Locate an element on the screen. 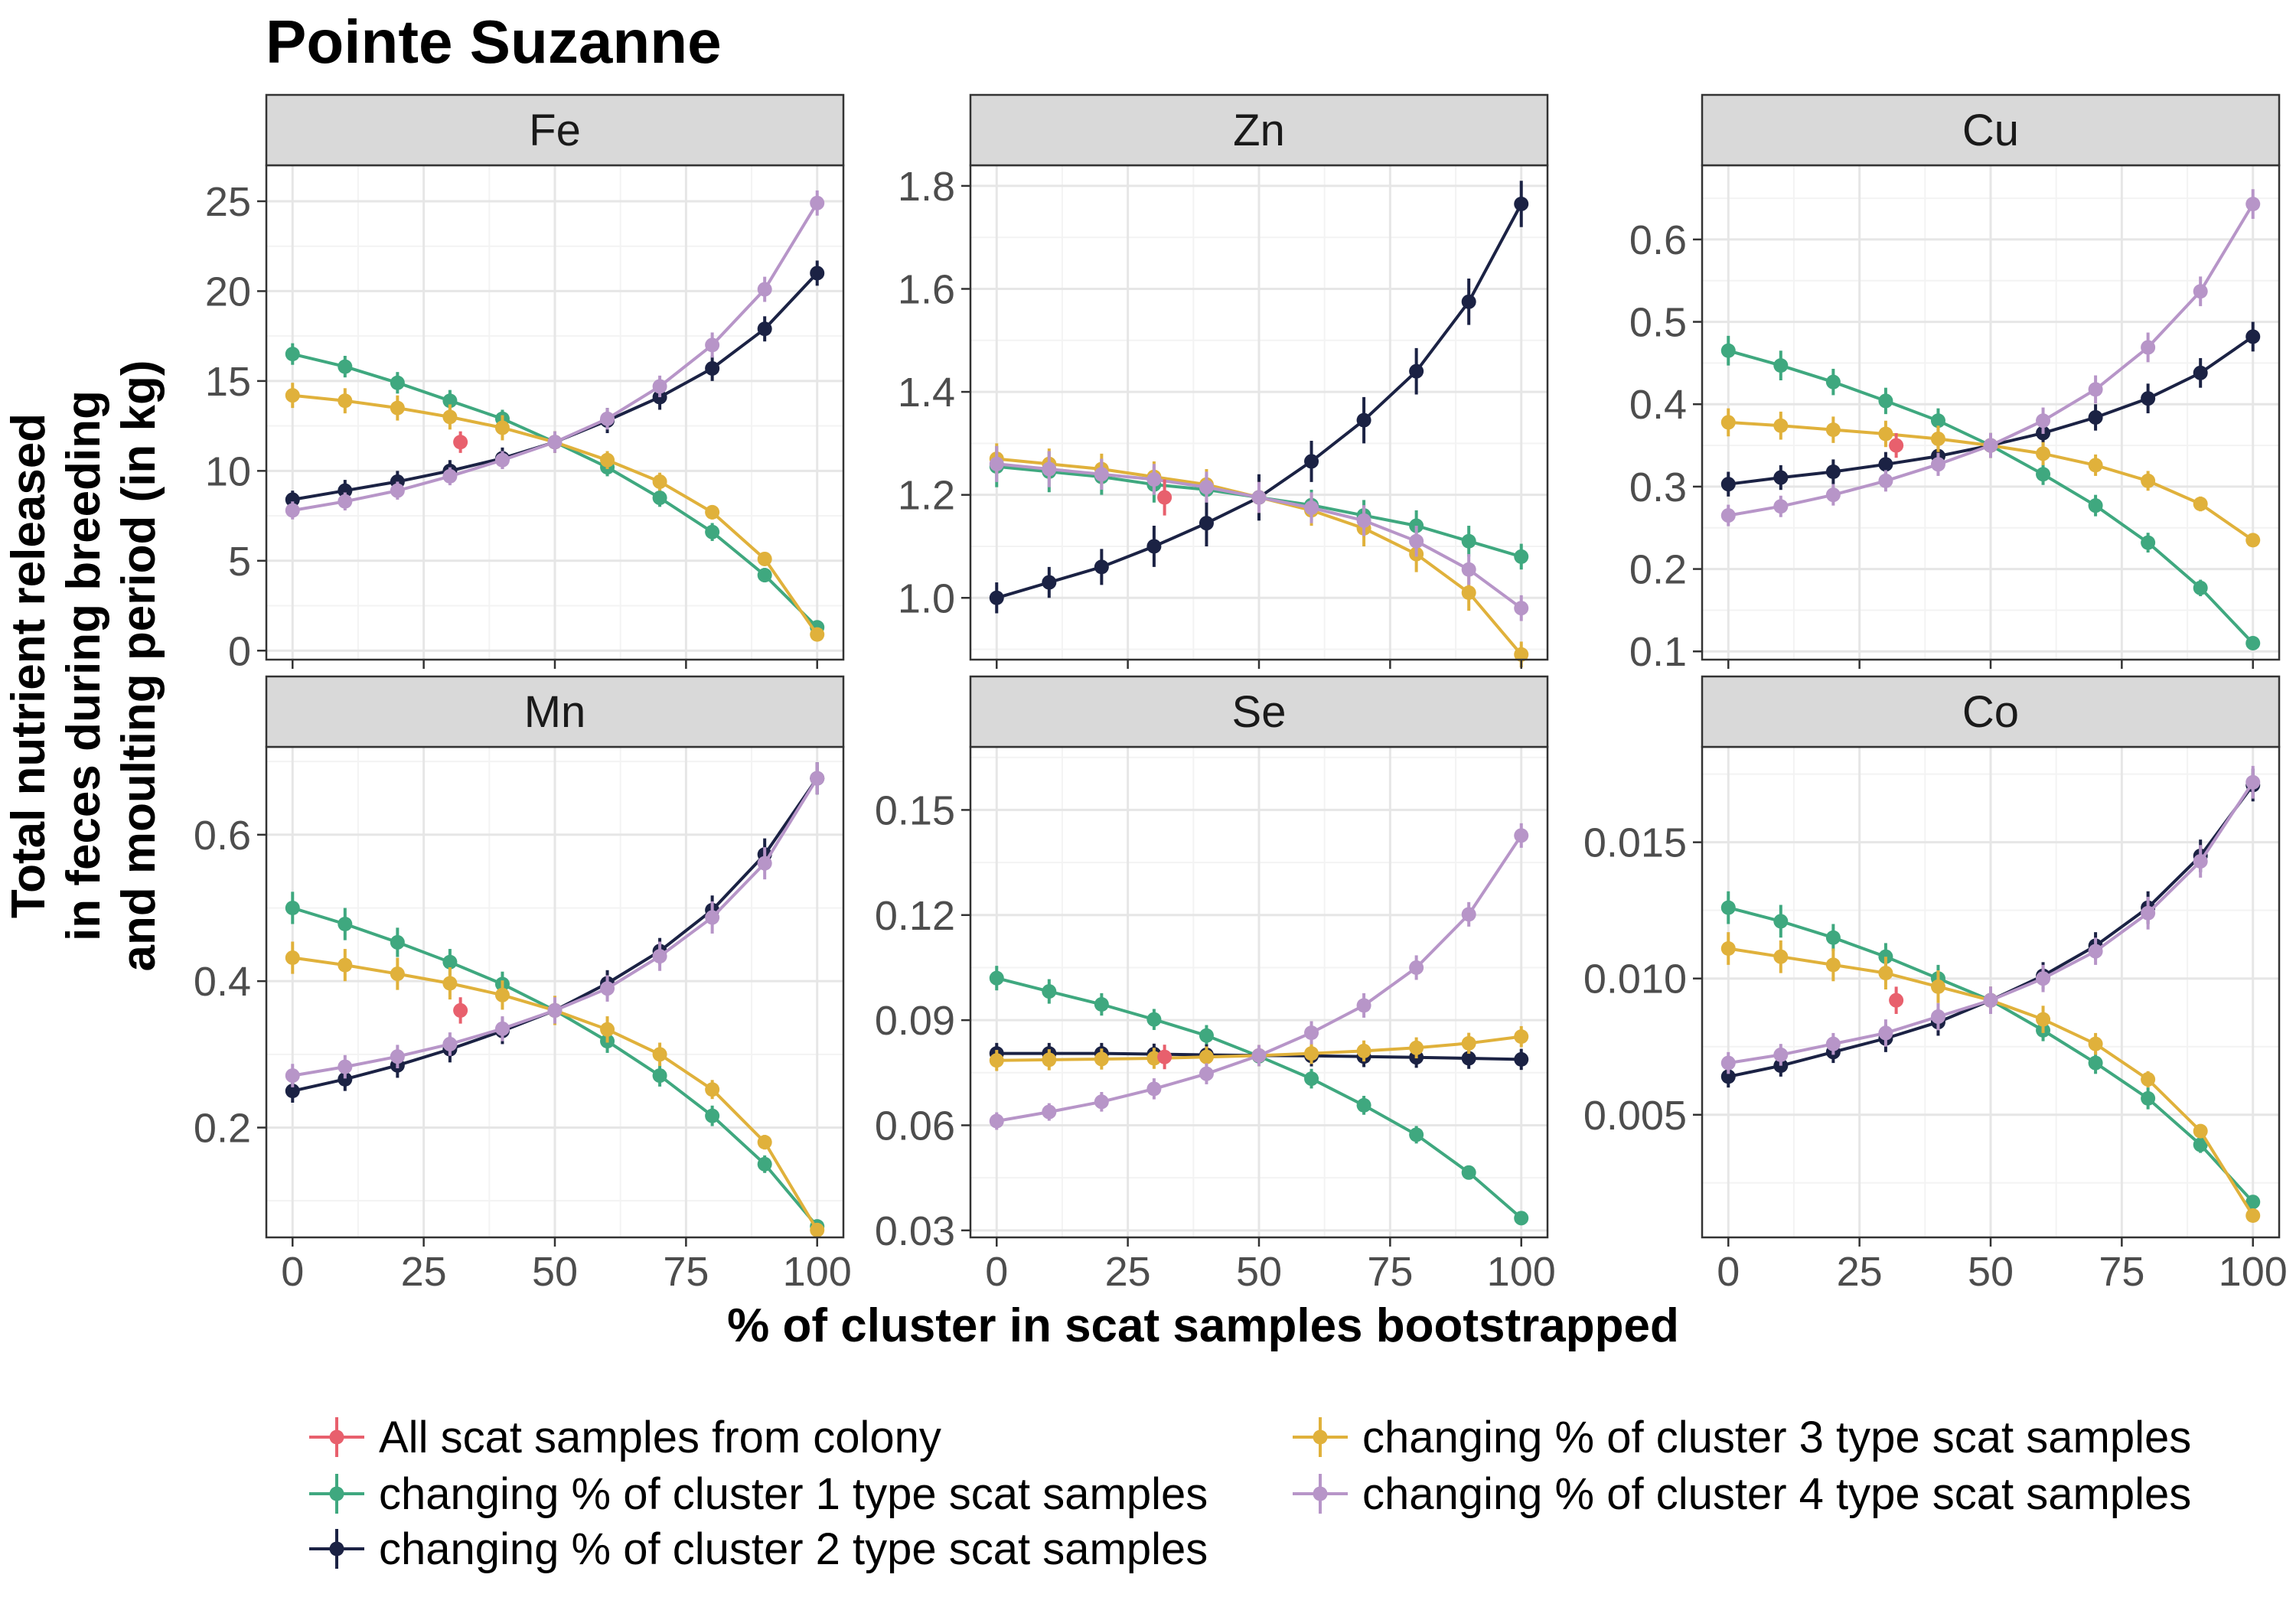  y-tick-label: 0 is located at coordinates (239, 651).